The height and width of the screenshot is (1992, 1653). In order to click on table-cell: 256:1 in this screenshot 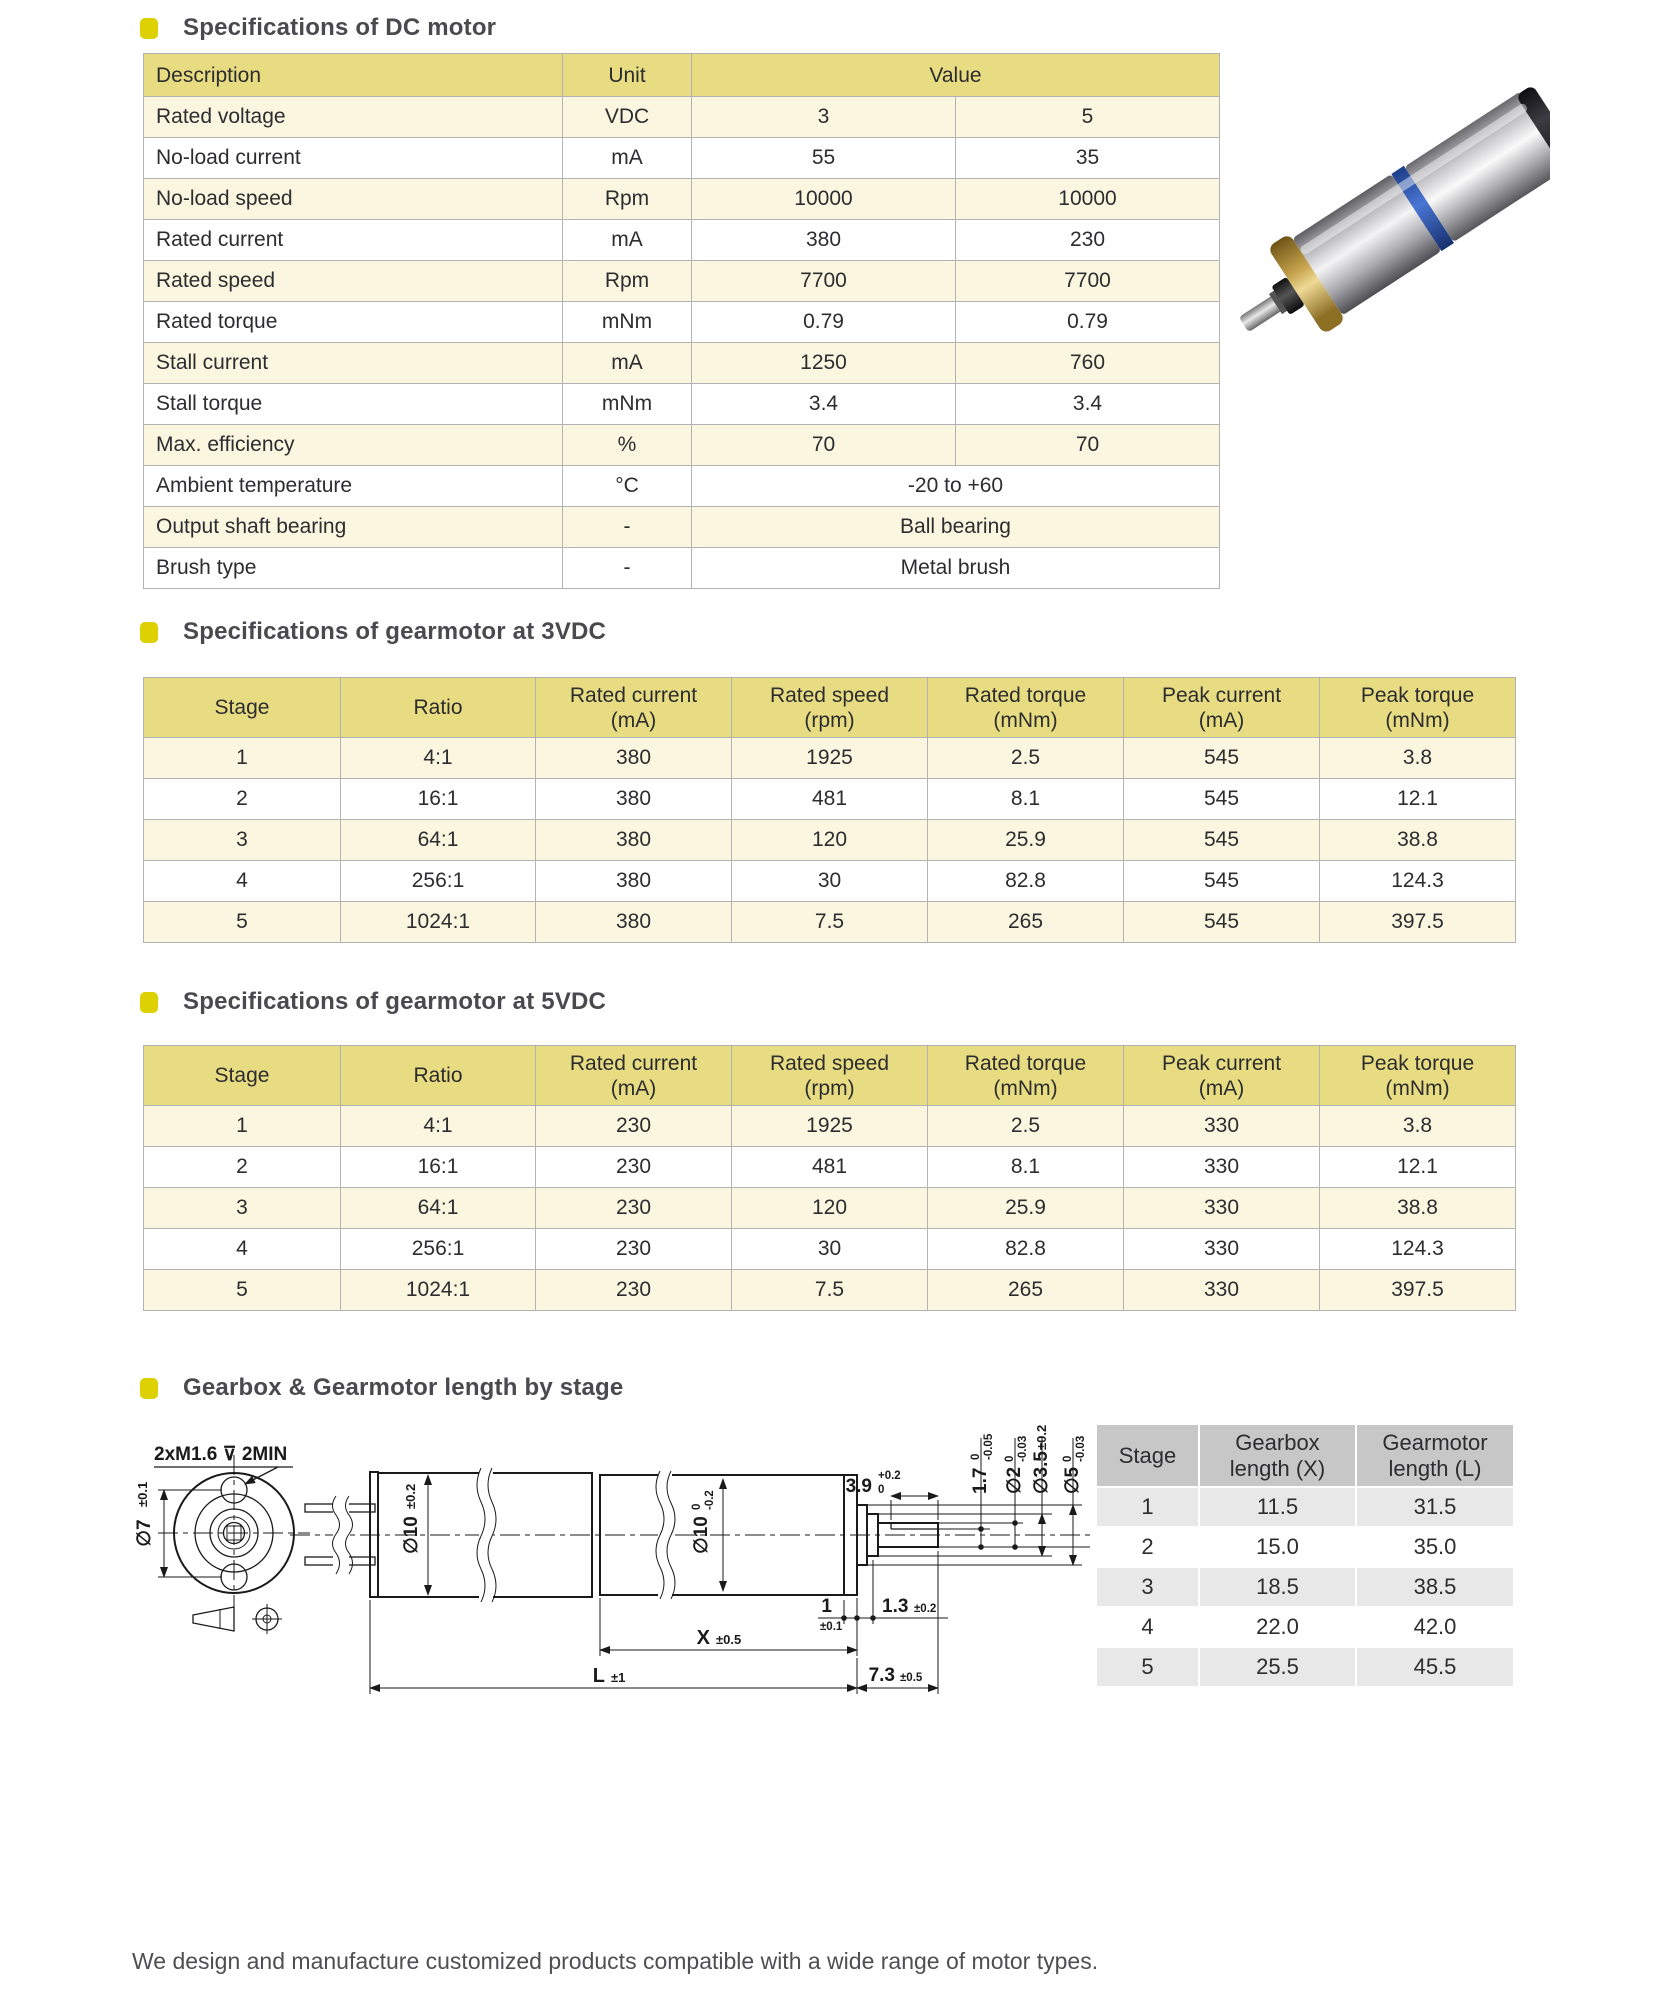, I will do `click(438, 1249)`.